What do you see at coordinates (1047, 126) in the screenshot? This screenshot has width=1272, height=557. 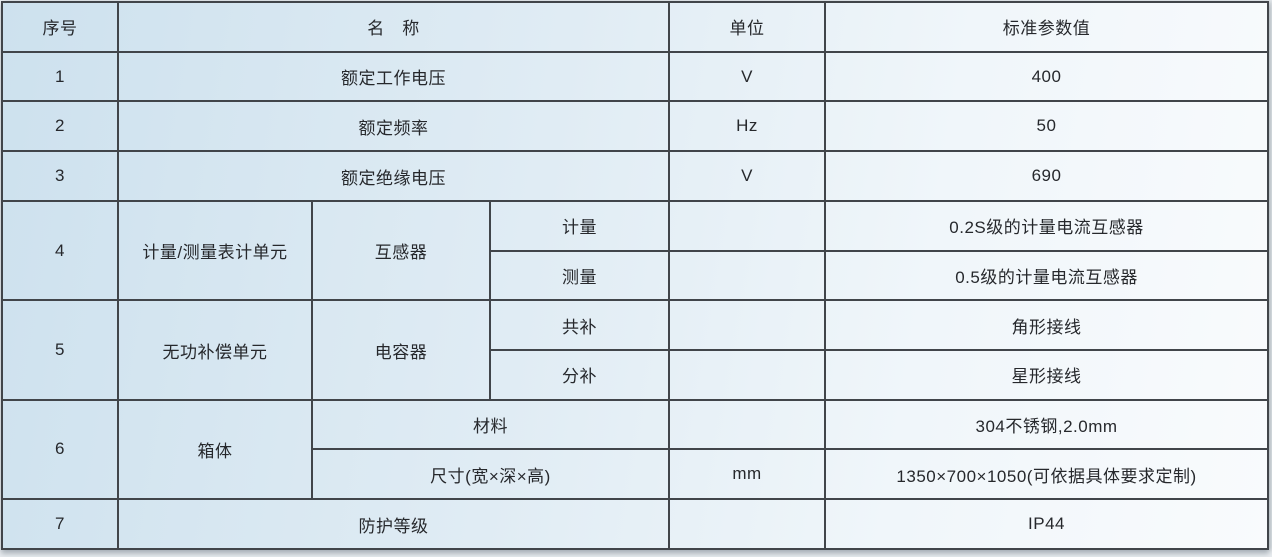 I see `row2-value: 50` at bounding box center [1047, 126].